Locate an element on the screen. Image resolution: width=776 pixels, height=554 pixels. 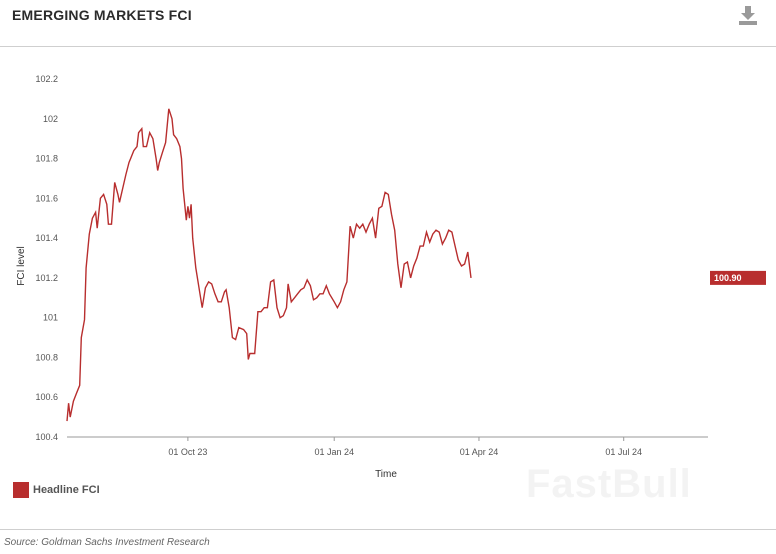
y-tick-label: 102.2 is located at coordinates (46, 79).